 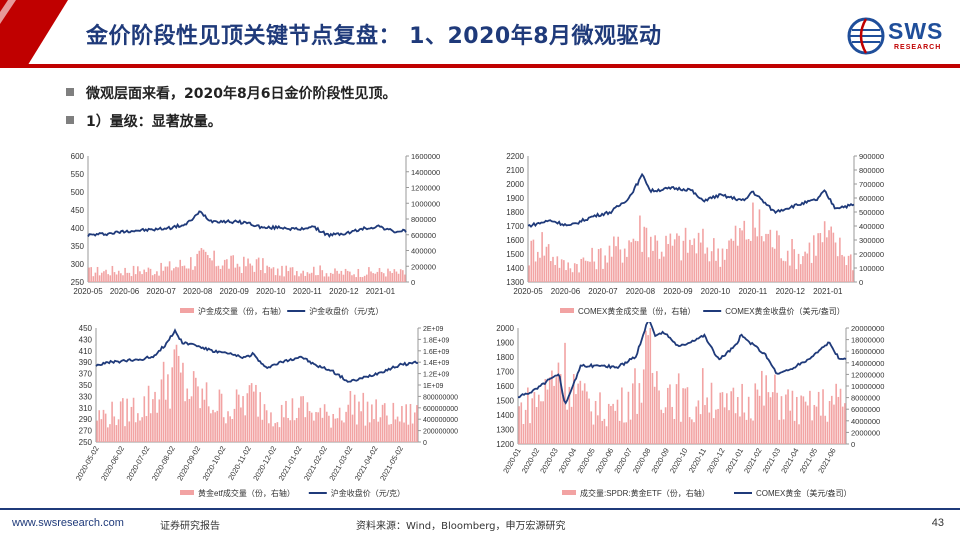 I want to click on right-tick-label: 12000000, so click(x=867, y=374).